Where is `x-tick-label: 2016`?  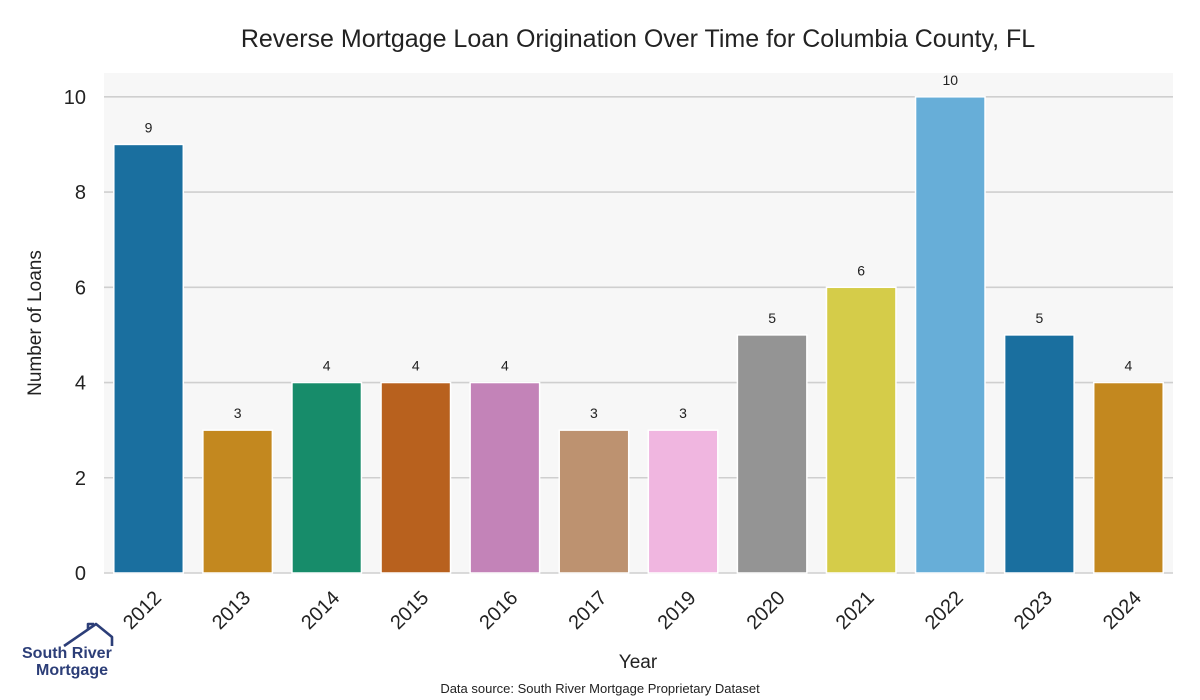
x-tick-label: 2016 is located at coordinates (498, 610).